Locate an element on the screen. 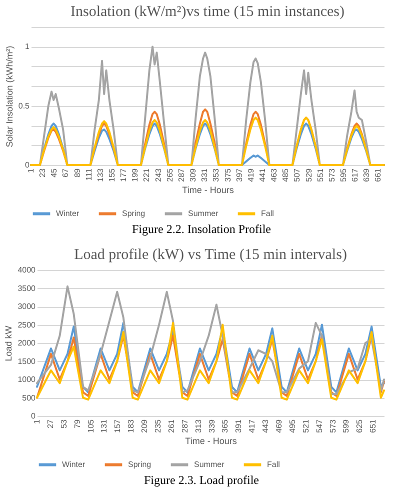 This screenshot has width=403, height=500. caption: Figure 2.3. Load profile is located at coordinates (201, 480).